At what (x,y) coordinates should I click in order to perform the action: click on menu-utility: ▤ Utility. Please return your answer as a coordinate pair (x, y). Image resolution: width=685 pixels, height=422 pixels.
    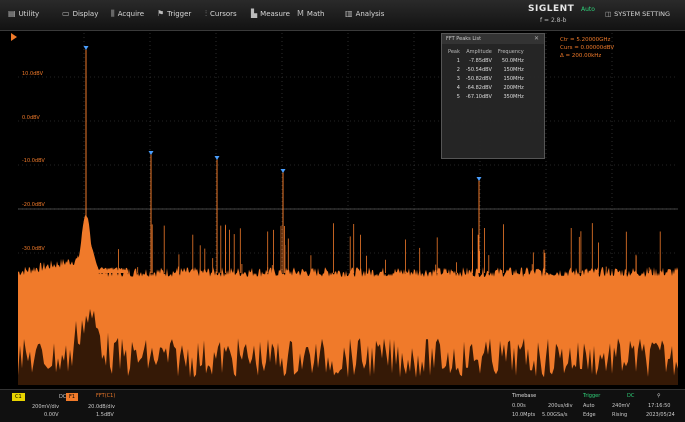
    Looking at the image, I should click on (24, 13).